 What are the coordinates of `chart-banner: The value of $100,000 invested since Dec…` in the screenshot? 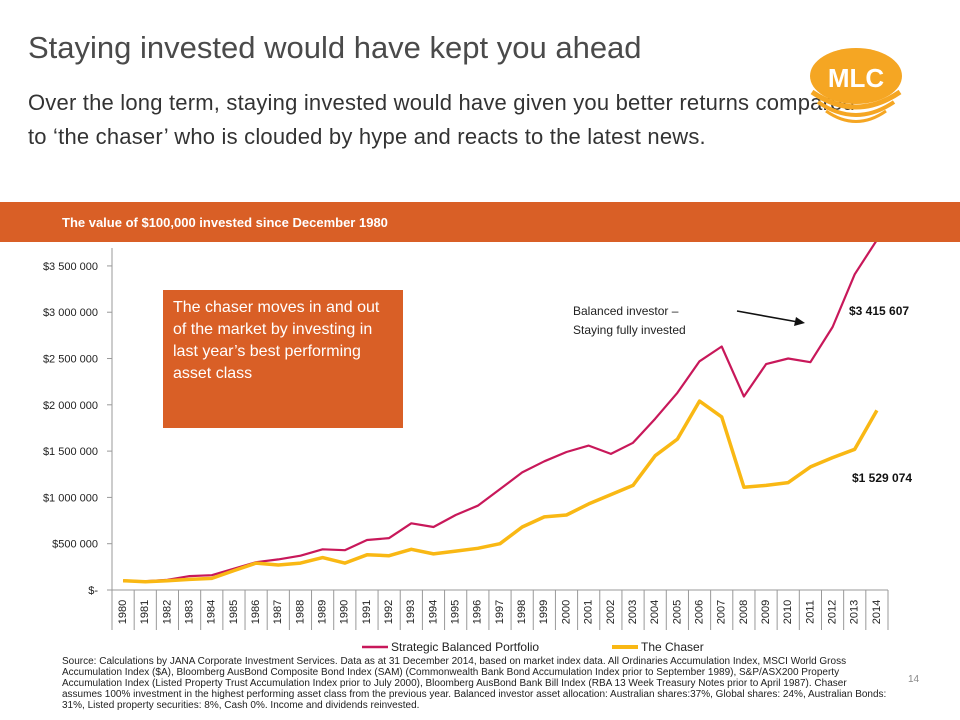 It's located at (480, 222).